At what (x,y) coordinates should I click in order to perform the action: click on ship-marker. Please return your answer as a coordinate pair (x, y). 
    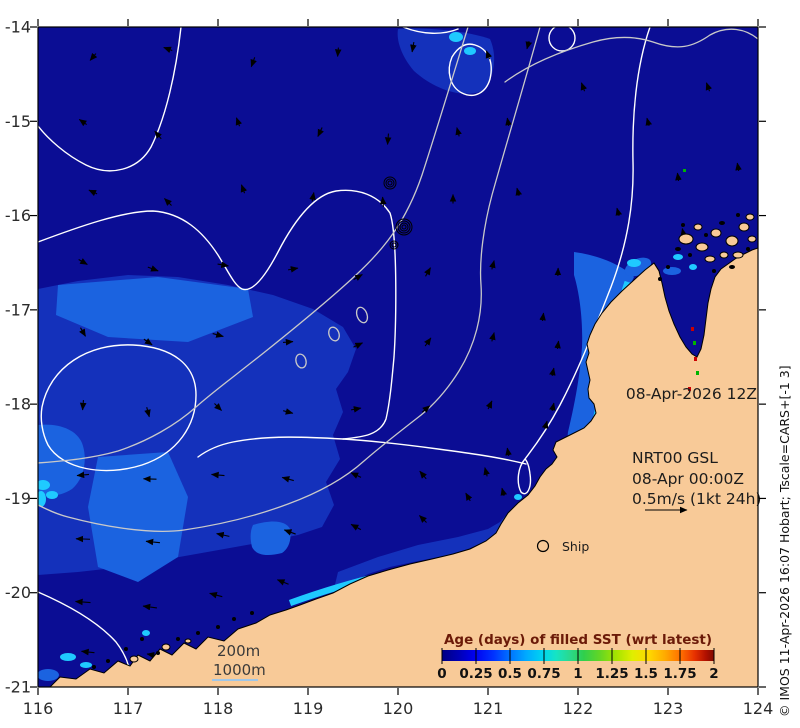
    Looking at the image, I should click on (543, 546).